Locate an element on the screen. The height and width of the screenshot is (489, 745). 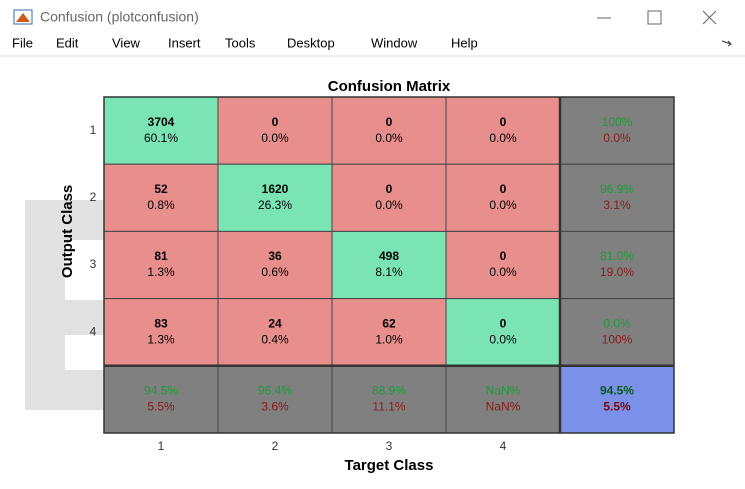
menu-bar: File Edit View Insert Tools Desktop Window Help is located at coordinates (245, 42).